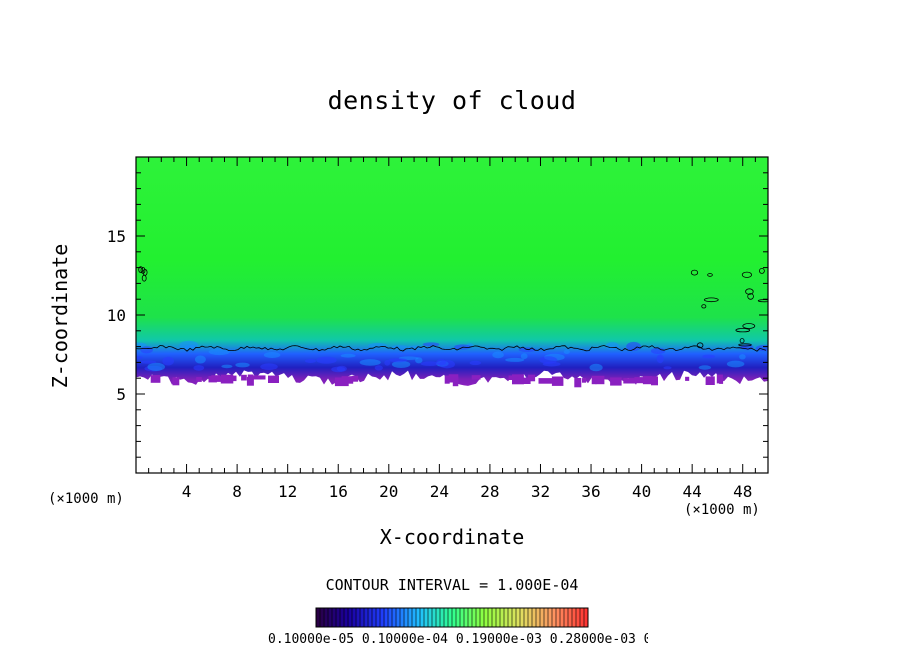 The height and width of the screenshot is (654, 904). I want to click on x-tick-label: 36, so click(590, 491).